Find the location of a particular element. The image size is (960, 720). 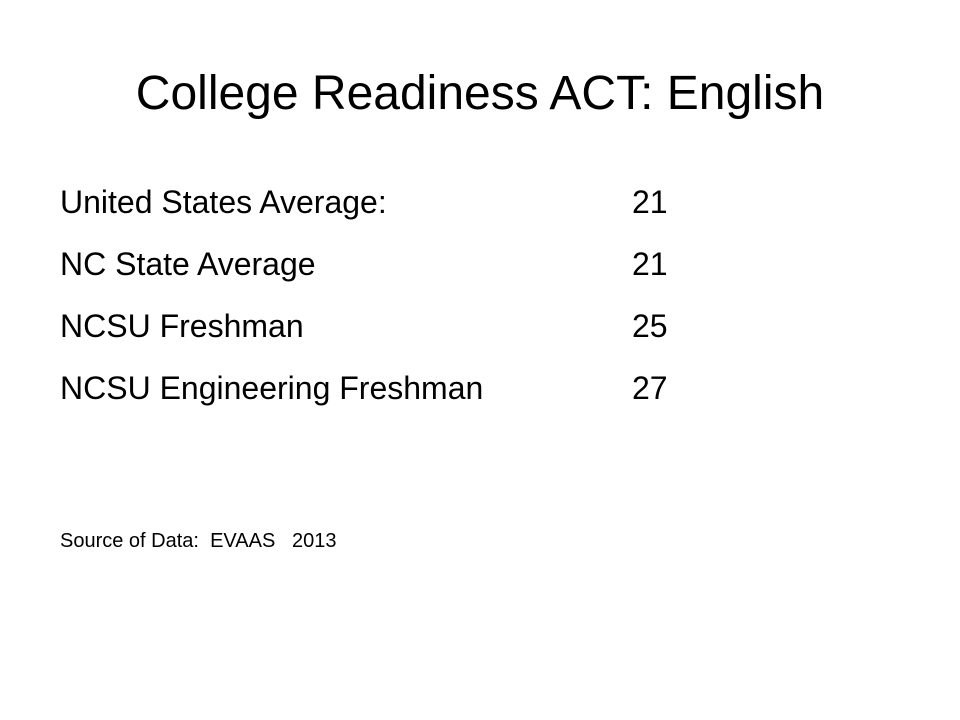

stat-row-us-average: United States Average: 21 is located at coordinates (440, 203).